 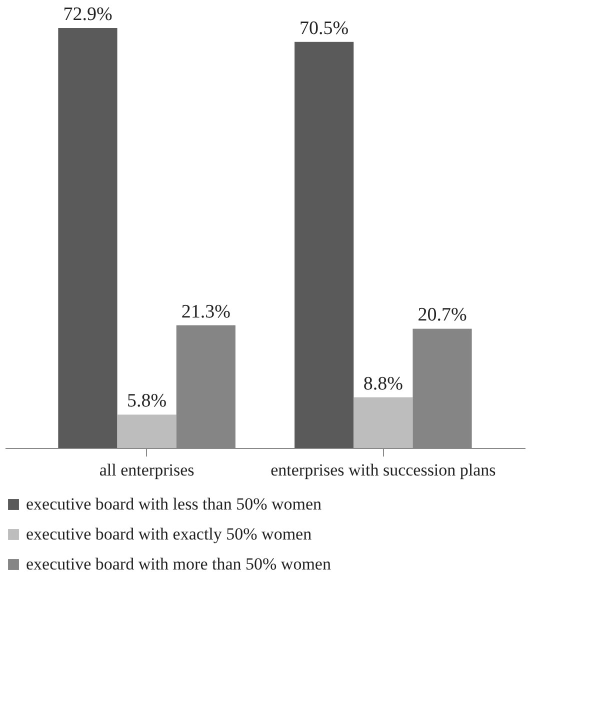 What do you see at coordinates (174, 504) in the screenshot?
I see `legend-label: executive board with less than 50% women` at bounding box center [174, 504].